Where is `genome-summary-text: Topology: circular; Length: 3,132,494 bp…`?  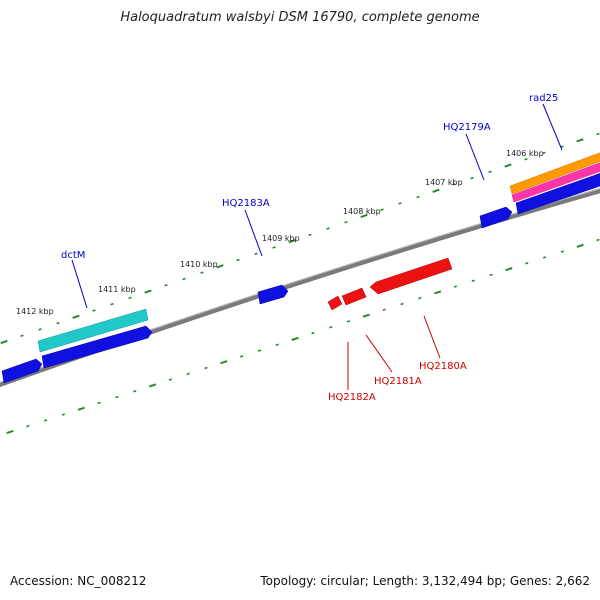
genome-summary-text: Topology: circular; Length: 3,132,494 bp… is located at coordinates (425, 581).